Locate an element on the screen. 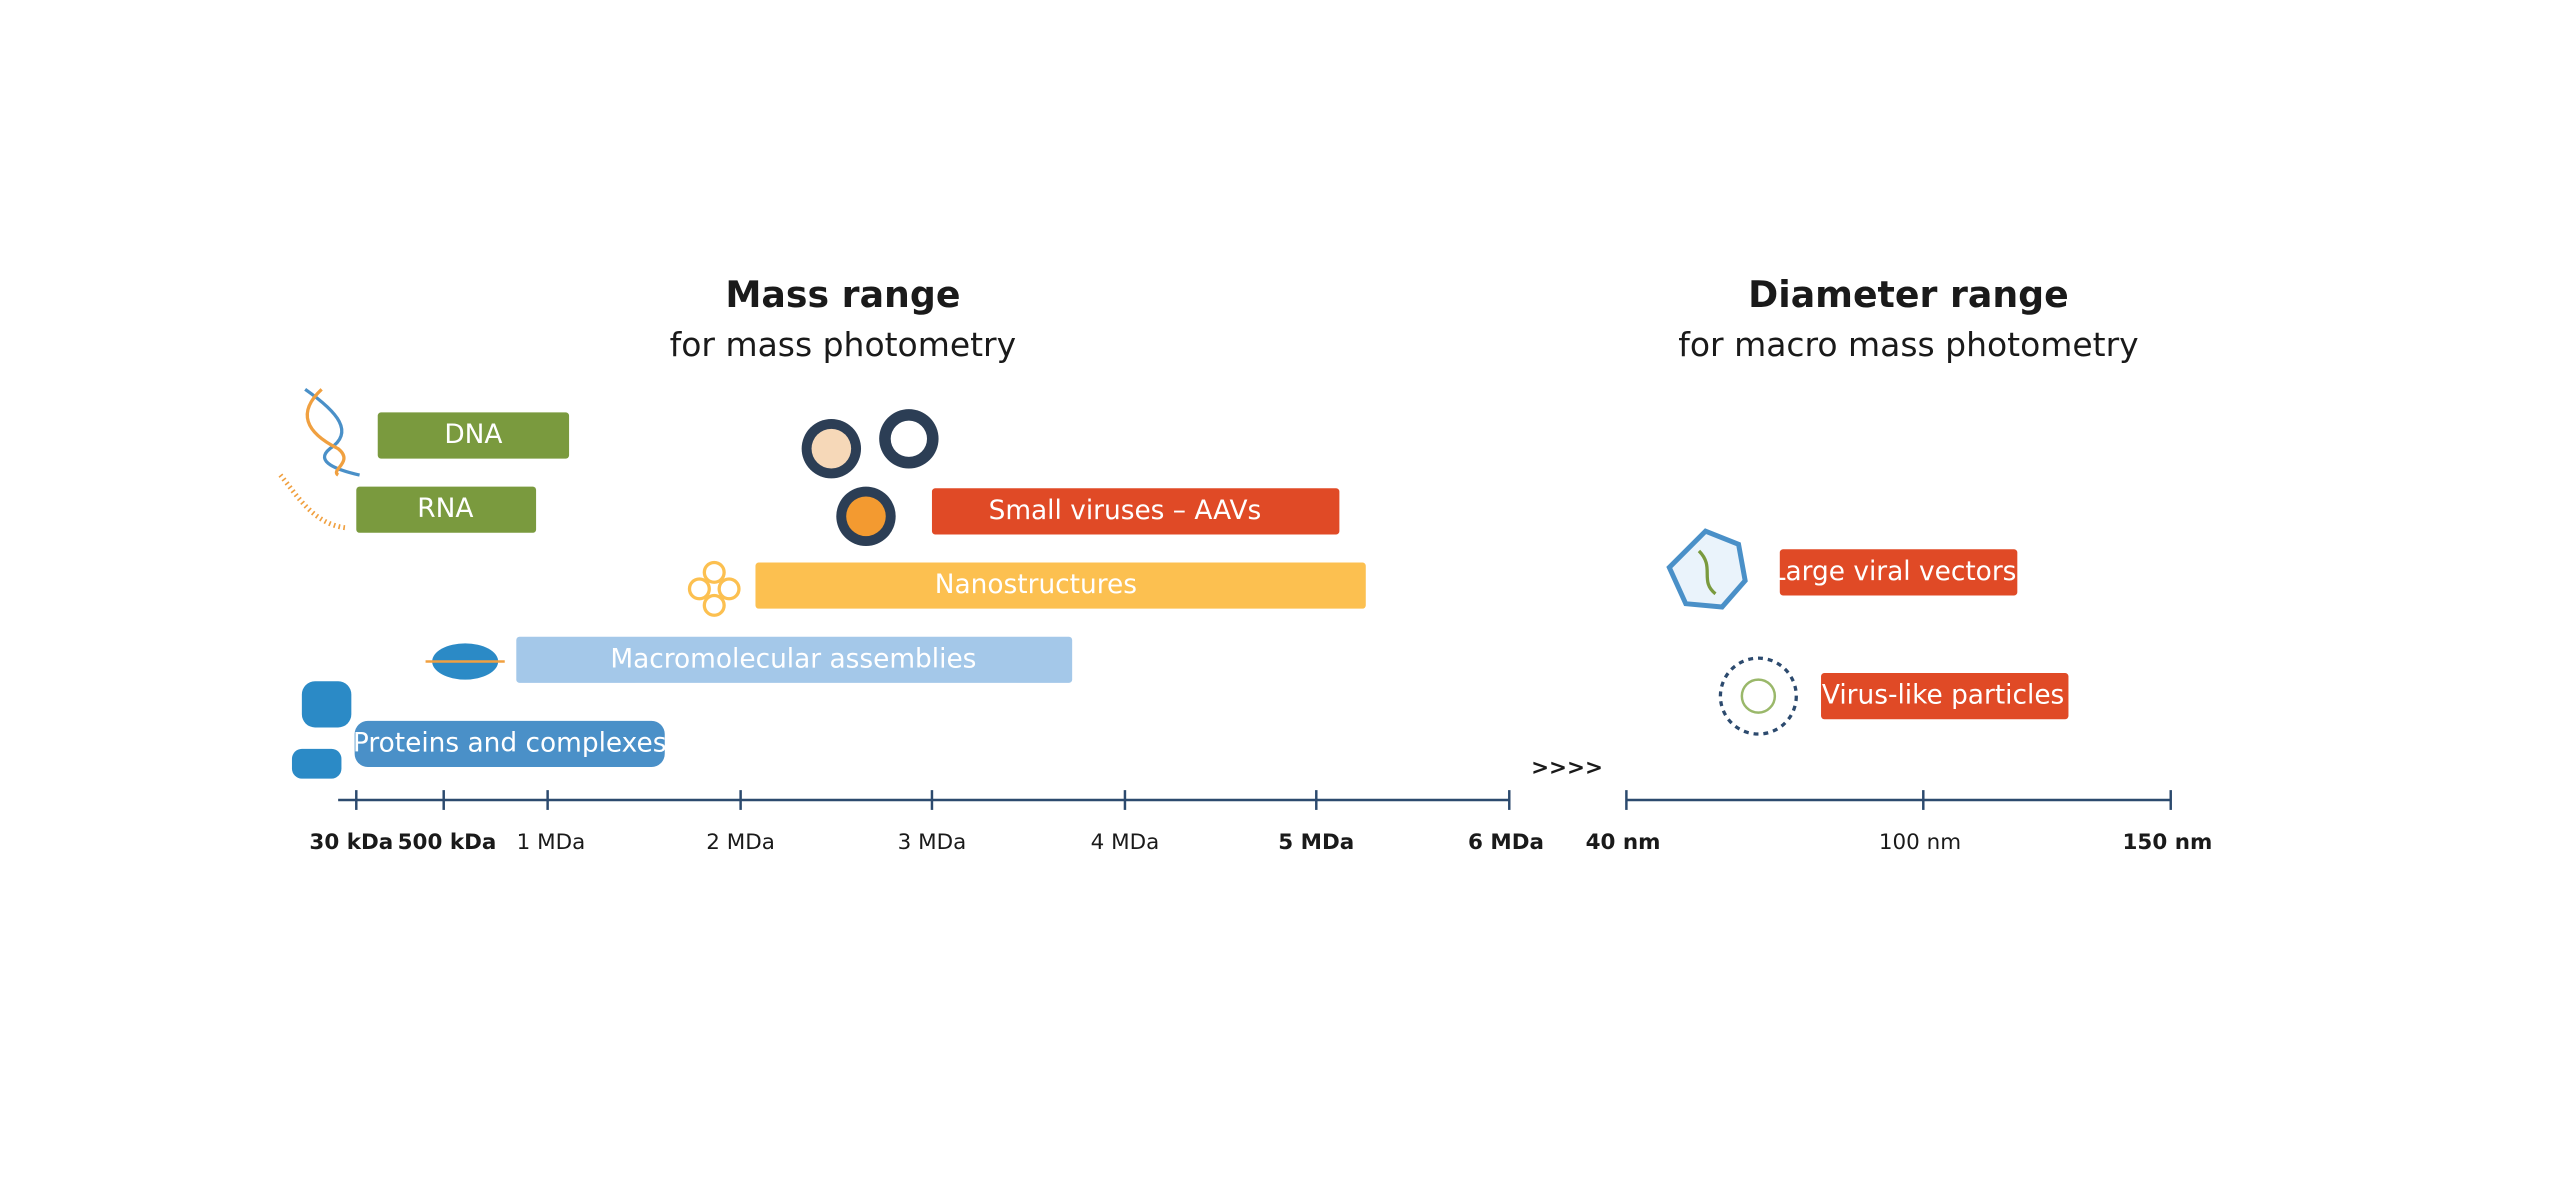 This screenshot has height=1203, width=2560. bar-label: Nanostructures is located at coordinates (1036, 585).